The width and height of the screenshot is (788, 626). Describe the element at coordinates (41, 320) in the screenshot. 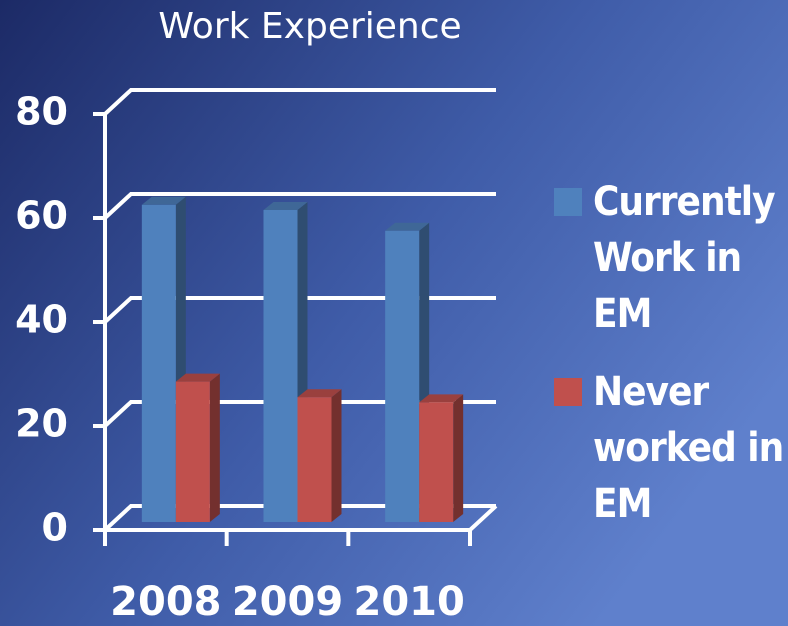

I see `y-tick-label: 40` at that location.